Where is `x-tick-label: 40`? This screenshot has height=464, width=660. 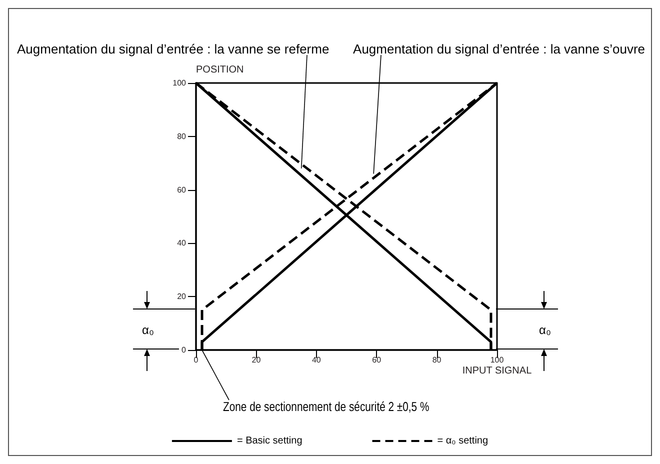 x-tick-label: 40 is located at coordinates (317, 360).